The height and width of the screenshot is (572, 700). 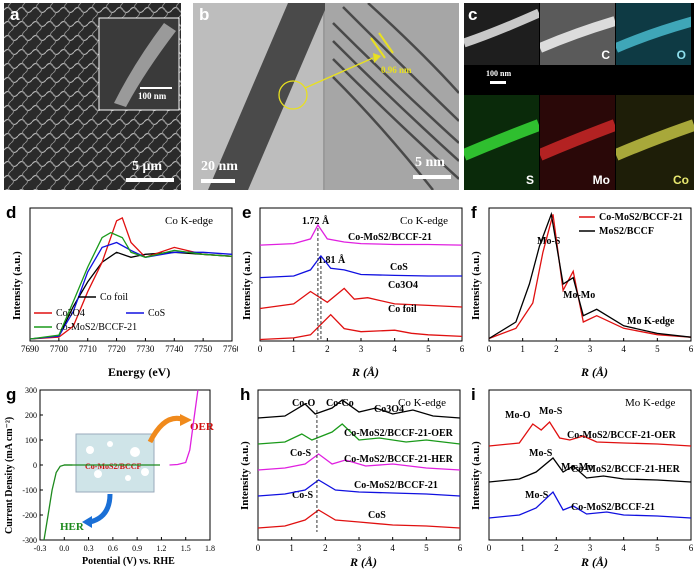 I want to click on tem-scale-left-label: 20 nm, so click(x=219, y=166).